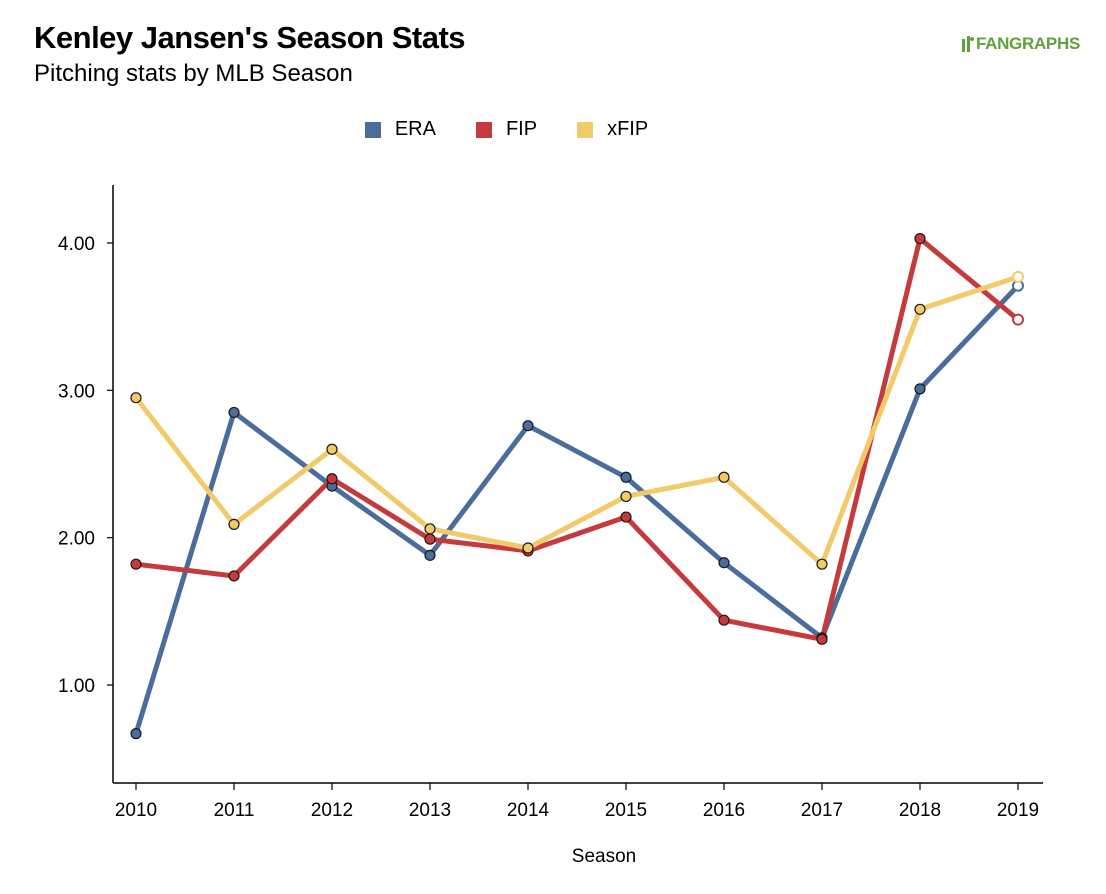  Describe the element at coordinates (528, 810) in the screenshot. I see `x-tick-label: 2014` at that location.